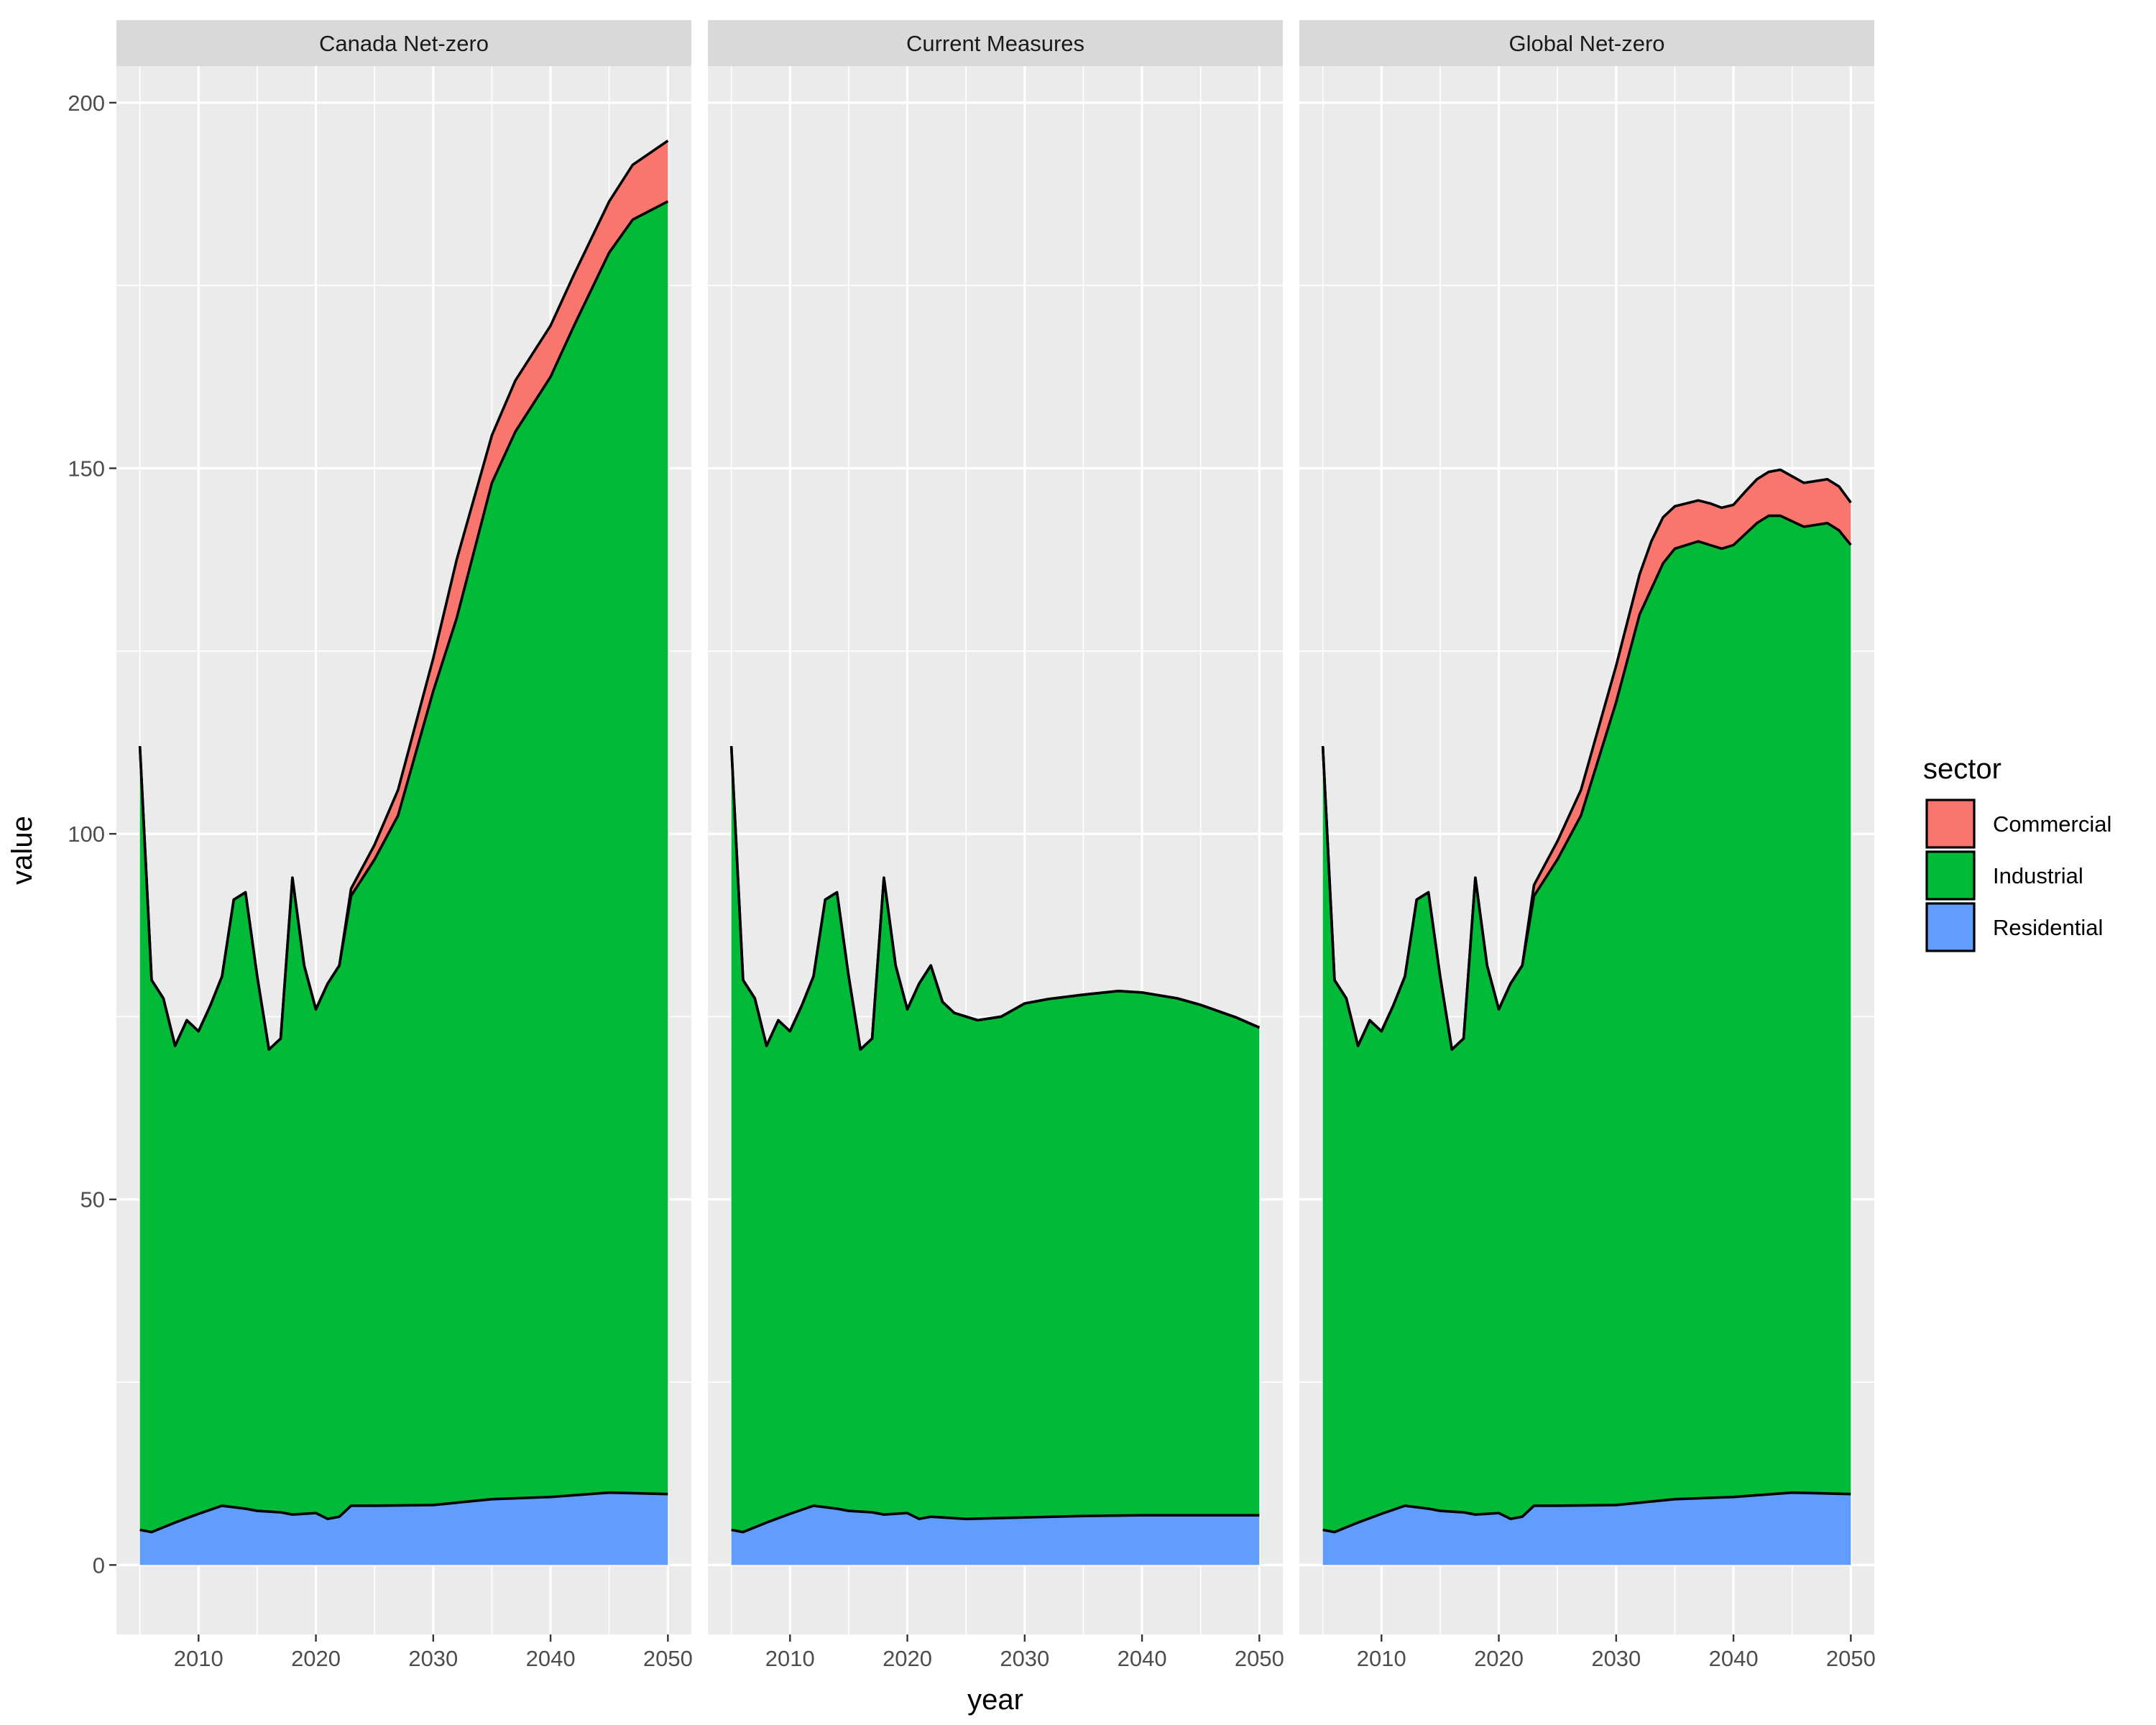  I want to click on y-tick-label: 200, so click(86, 103).